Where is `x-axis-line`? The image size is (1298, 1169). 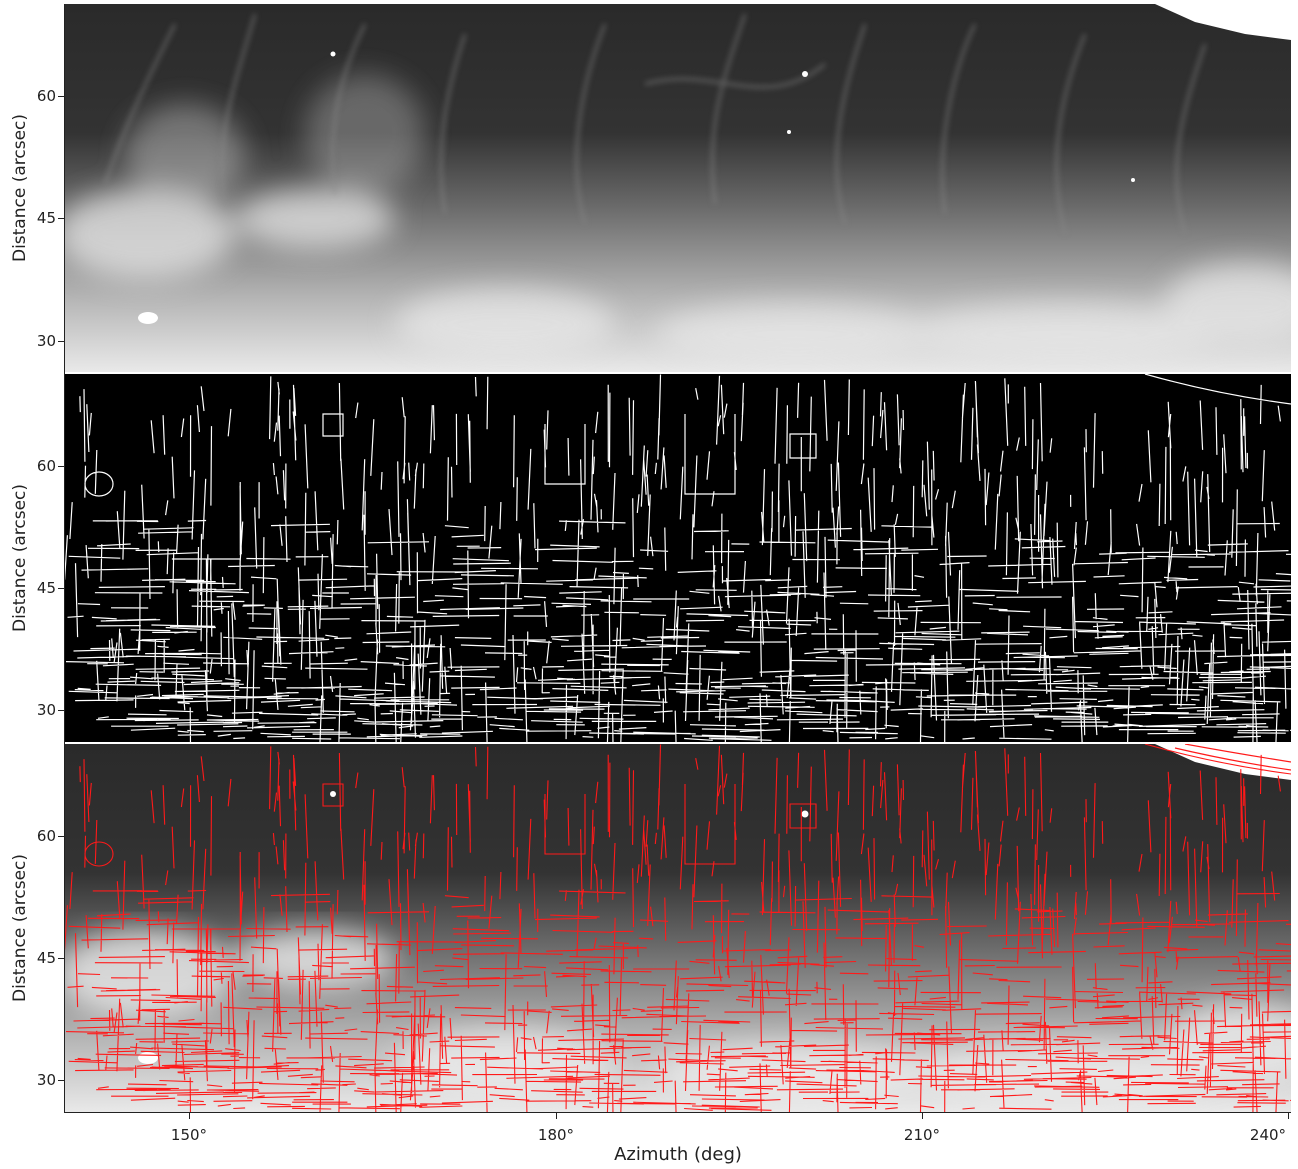 x-axis-line is located at coordinates (677, 1112).